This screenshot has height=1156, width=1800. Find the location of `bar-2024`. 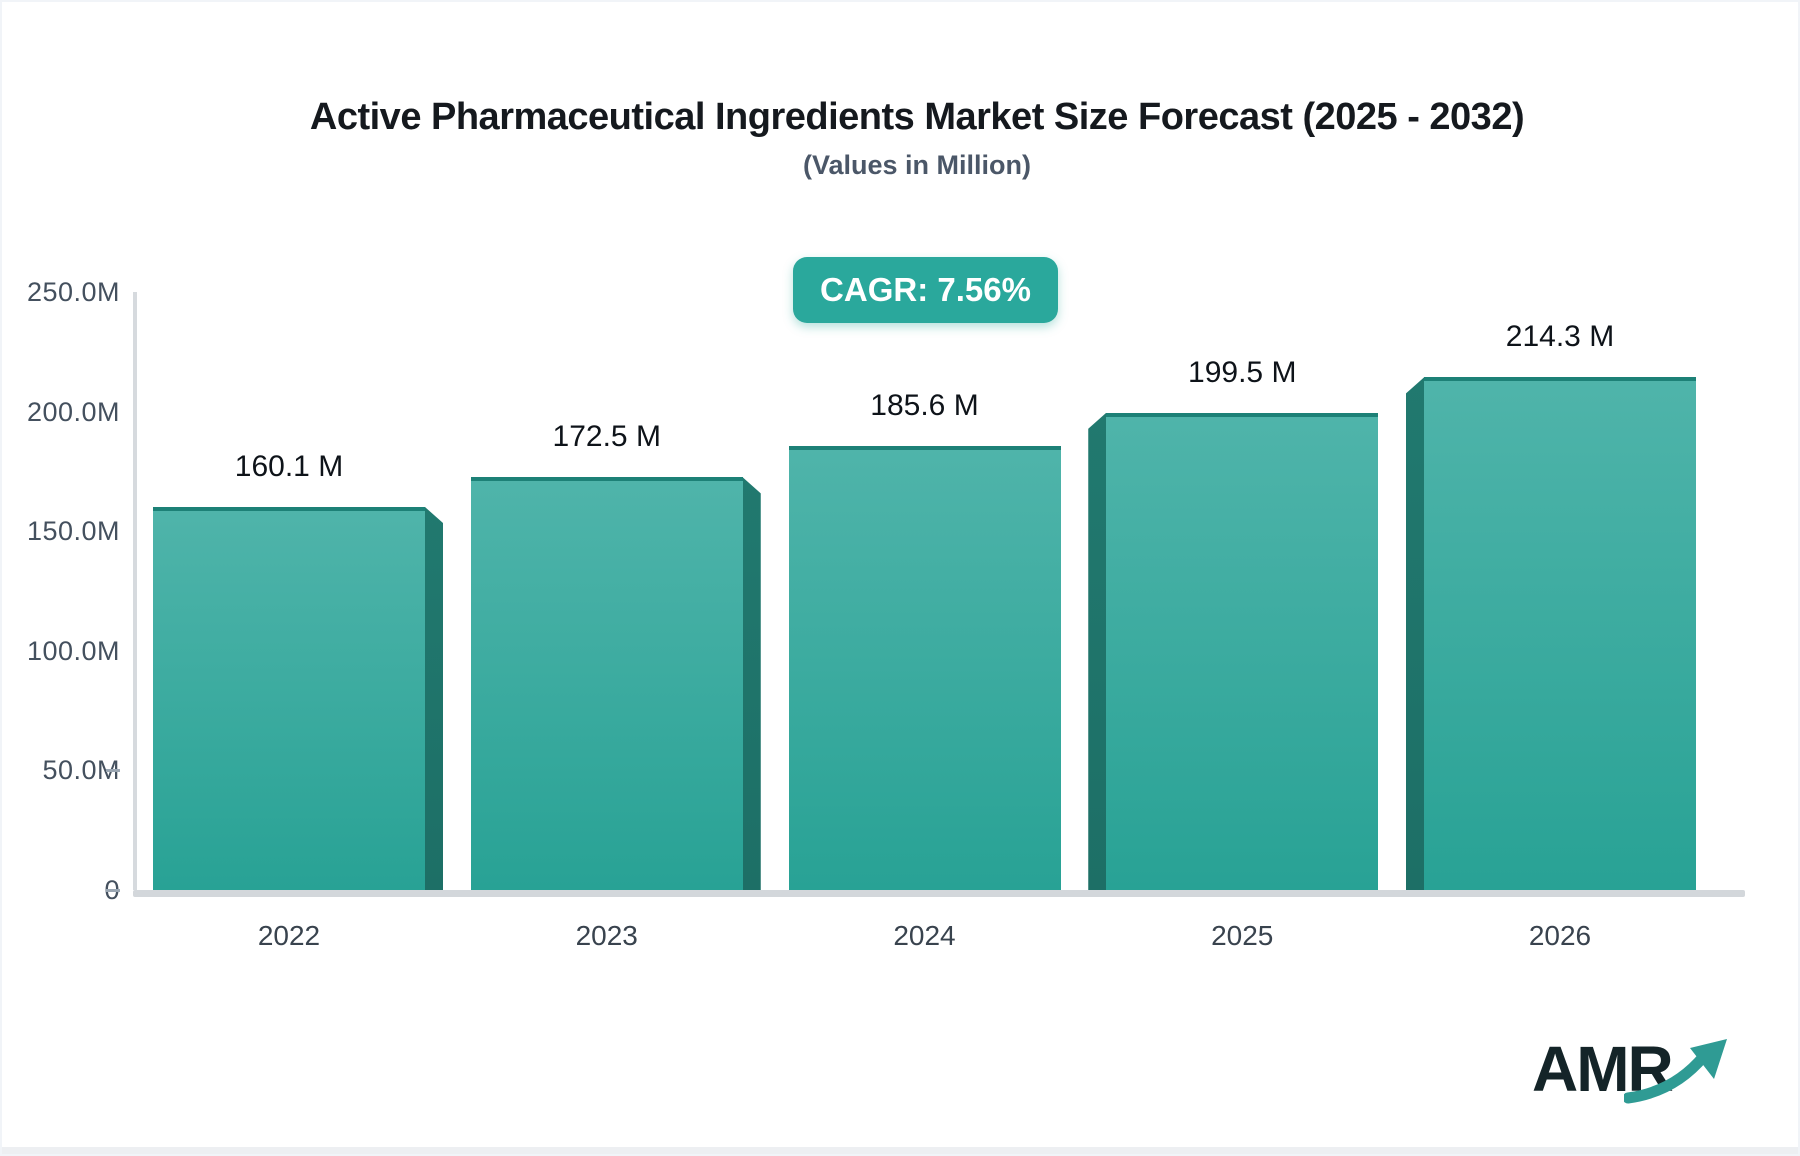

bar-2024 is located at coordinates (924, 668).